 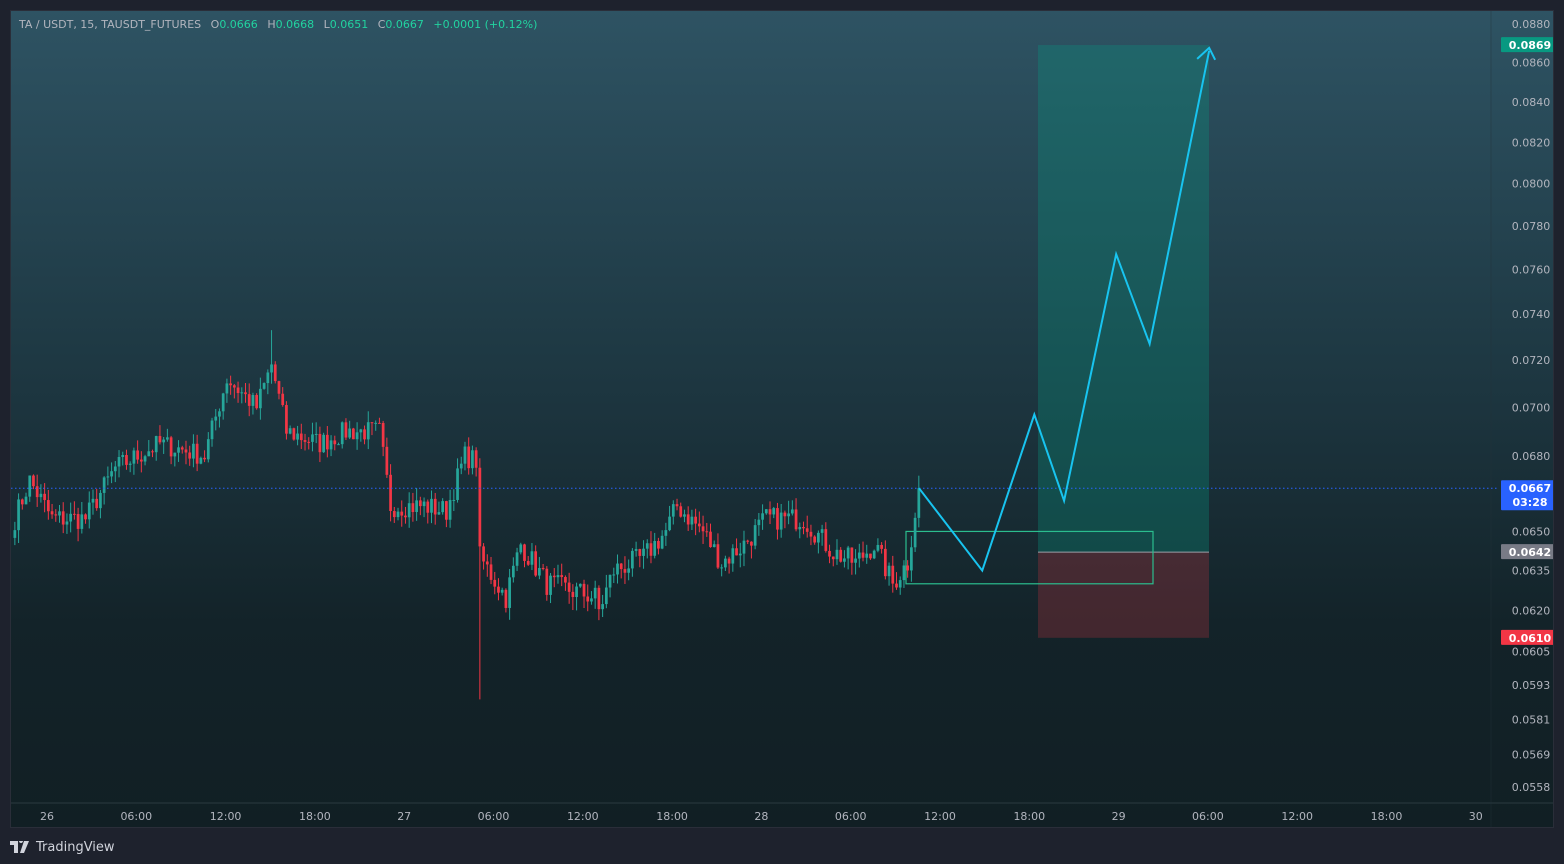 I want to click on price-tick-label: 0.0780, so click(x=1531, y=226).